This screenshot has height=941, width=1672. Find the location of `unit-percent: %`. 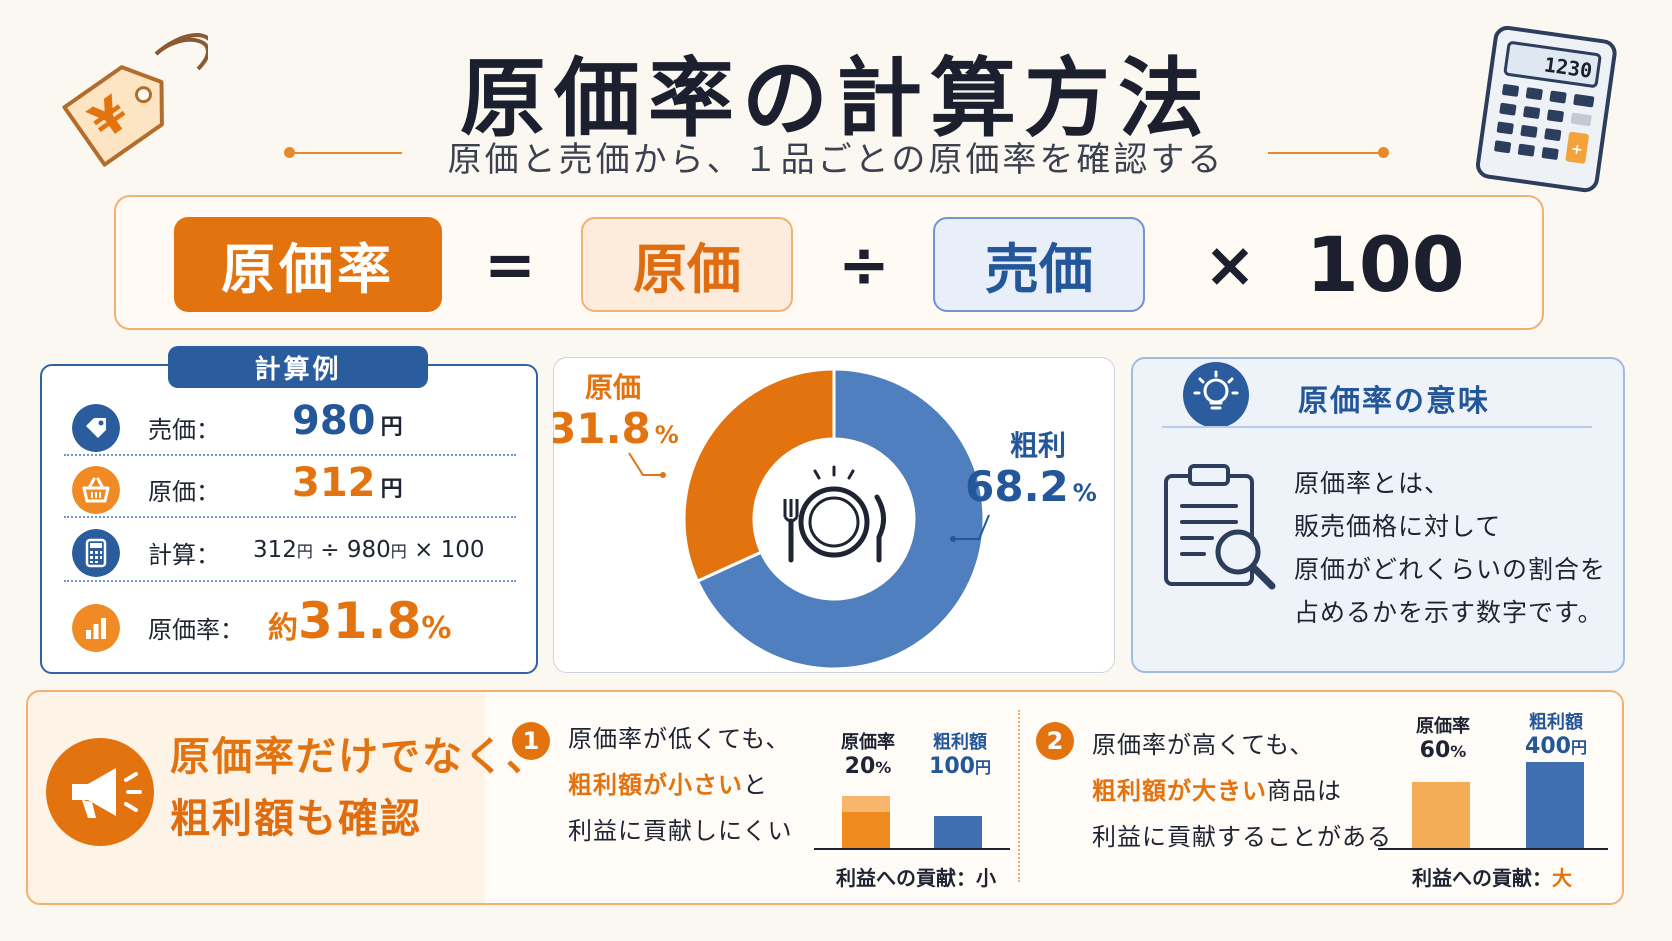

unit-percent: % is located at coordinates (436, 628).